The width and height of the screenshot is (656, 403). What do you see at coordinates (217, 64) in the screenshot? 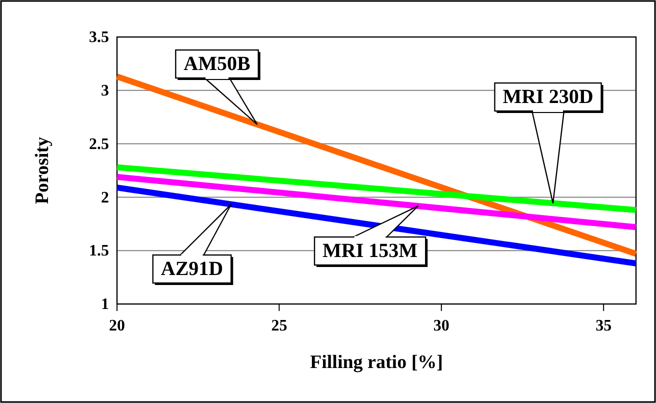
I see `series-label: AM50B` at bounding box center [217, 64].